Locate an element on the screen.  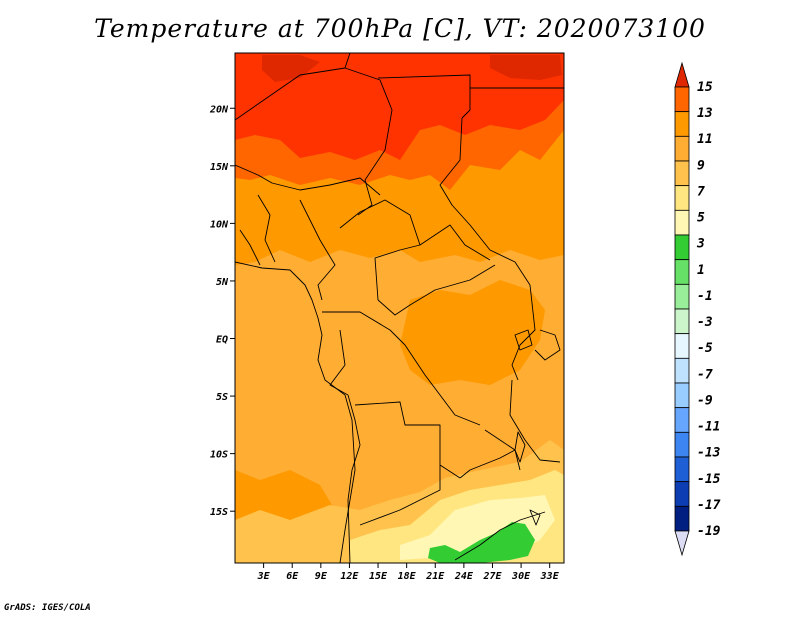
colorbar-label: 7 is located at coordinates (701, 191).